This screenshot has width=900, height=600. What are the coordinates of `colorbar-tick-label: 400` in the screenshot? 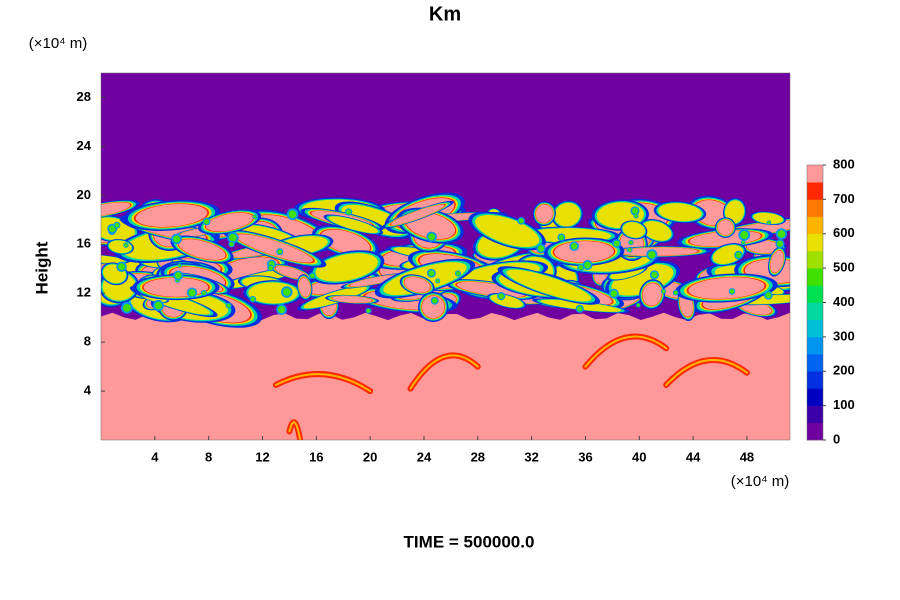 It's located at (844, 301).